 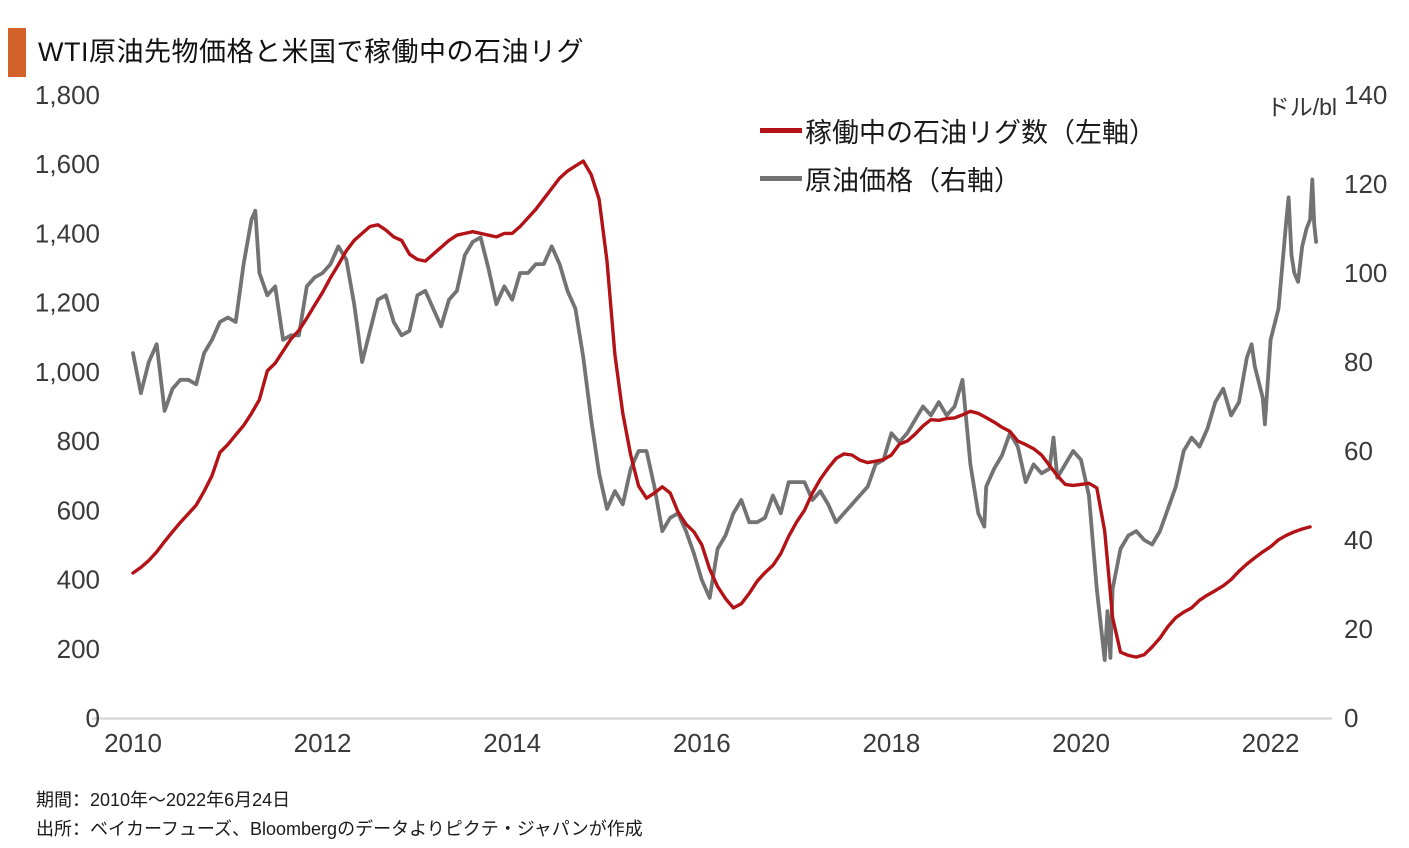 I want to click on y-axis-right-tick-label: 80, so click(x=1358, y=362).